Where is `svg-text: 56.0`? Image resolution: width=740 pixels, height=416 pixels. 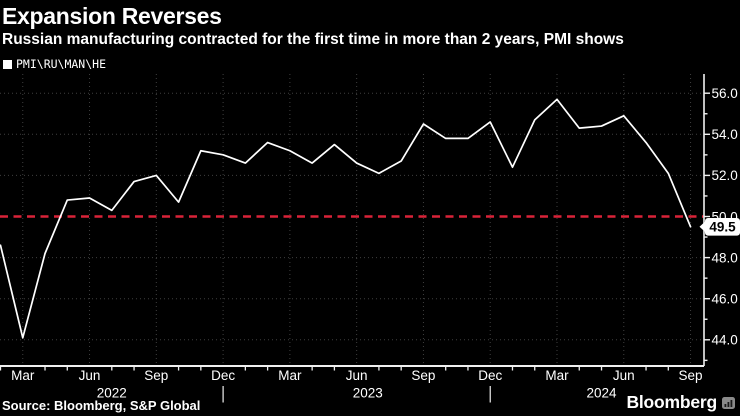
svg-text: 56.0 is located at coordinates (725, 93).